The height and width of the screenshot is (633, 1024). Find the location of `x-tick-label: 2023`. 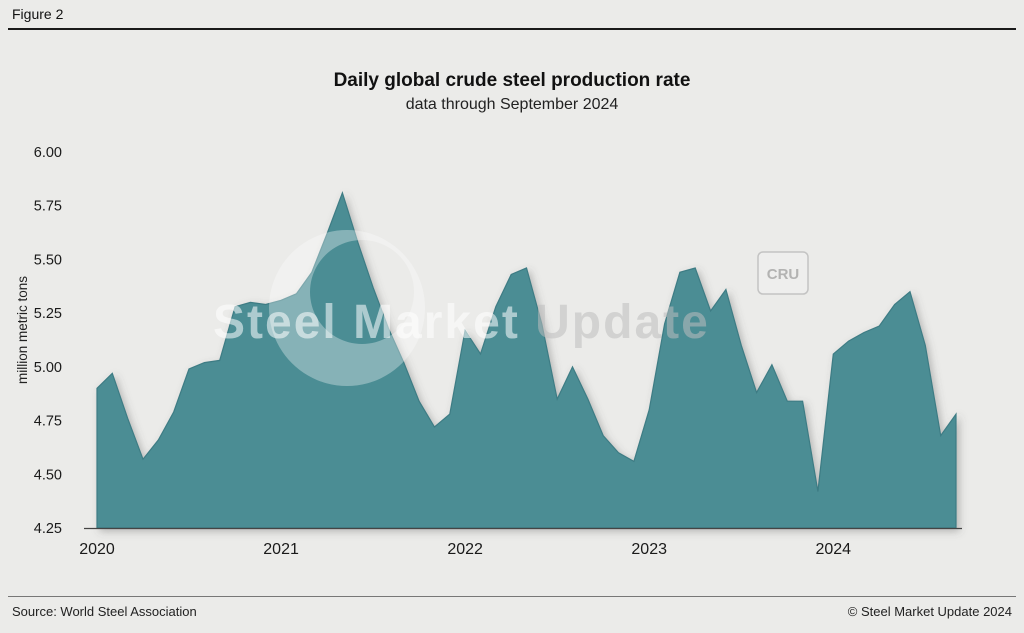

x-tick-label: 2023 is located at coordinates (649, 549).